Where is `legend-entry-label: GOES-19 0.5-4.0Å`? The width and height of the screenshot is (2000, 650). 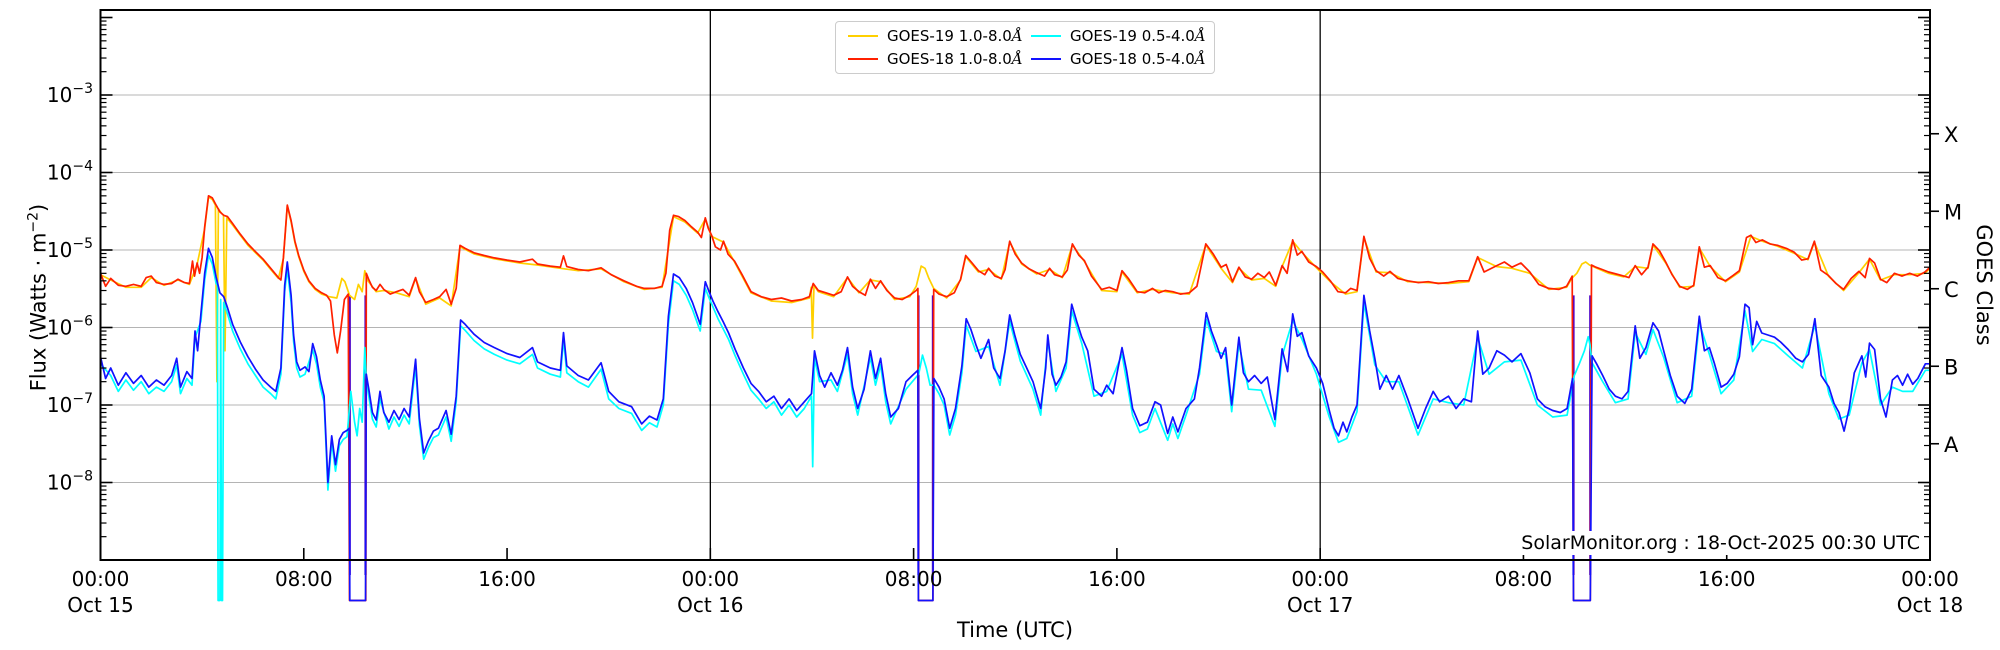 legend-entry-label: GOES-19 0.5-4.0Å is located at coordinates (1138, 35).